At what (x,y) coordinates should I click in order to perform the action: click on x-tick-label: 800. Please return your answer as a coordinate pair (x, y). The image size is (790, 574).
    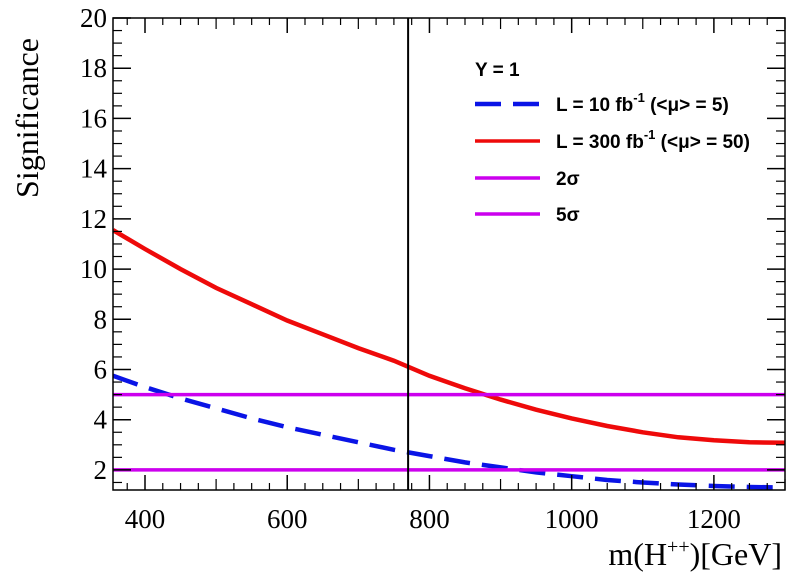
    Looking at the image, I should click on (429, 519).